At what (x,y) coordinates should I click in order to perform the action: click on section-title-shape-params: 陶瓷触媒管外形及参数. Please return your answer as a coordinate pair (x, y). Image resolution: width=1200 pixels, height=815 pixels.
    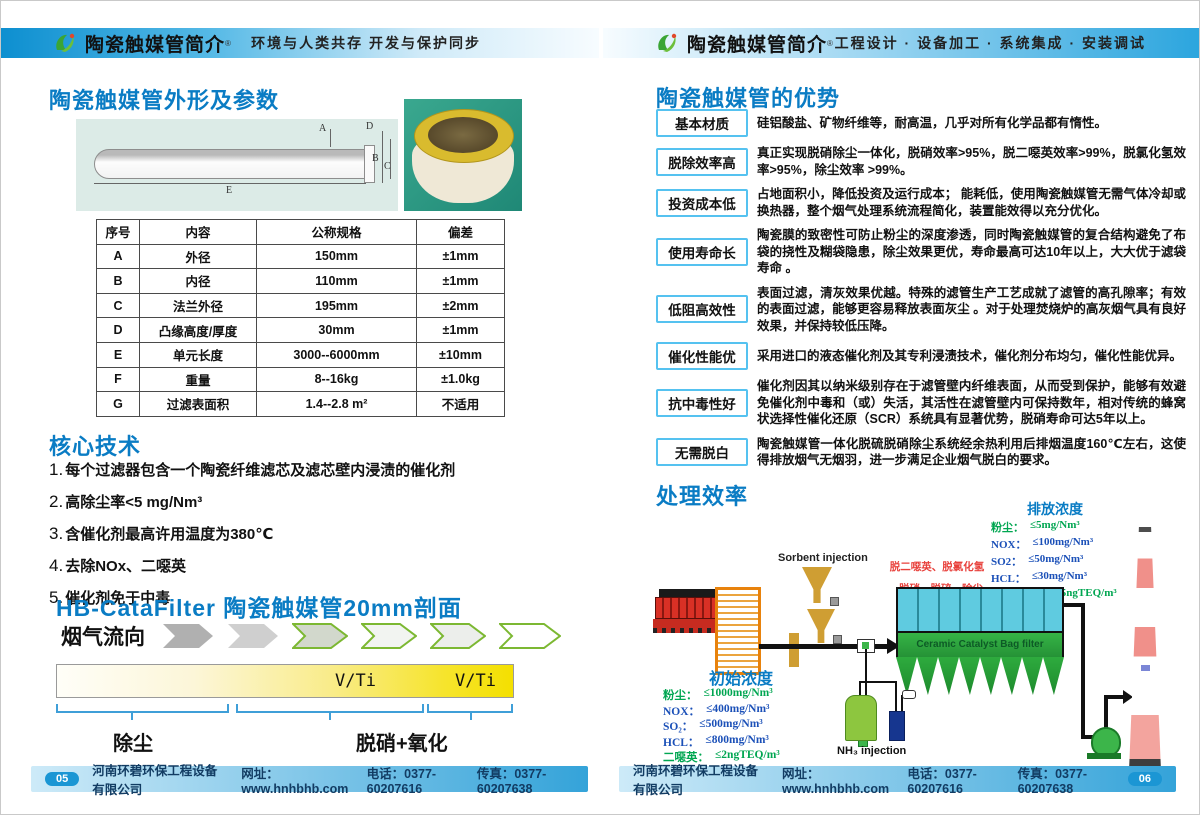
    Looking at the image, I should click on (164, 100).